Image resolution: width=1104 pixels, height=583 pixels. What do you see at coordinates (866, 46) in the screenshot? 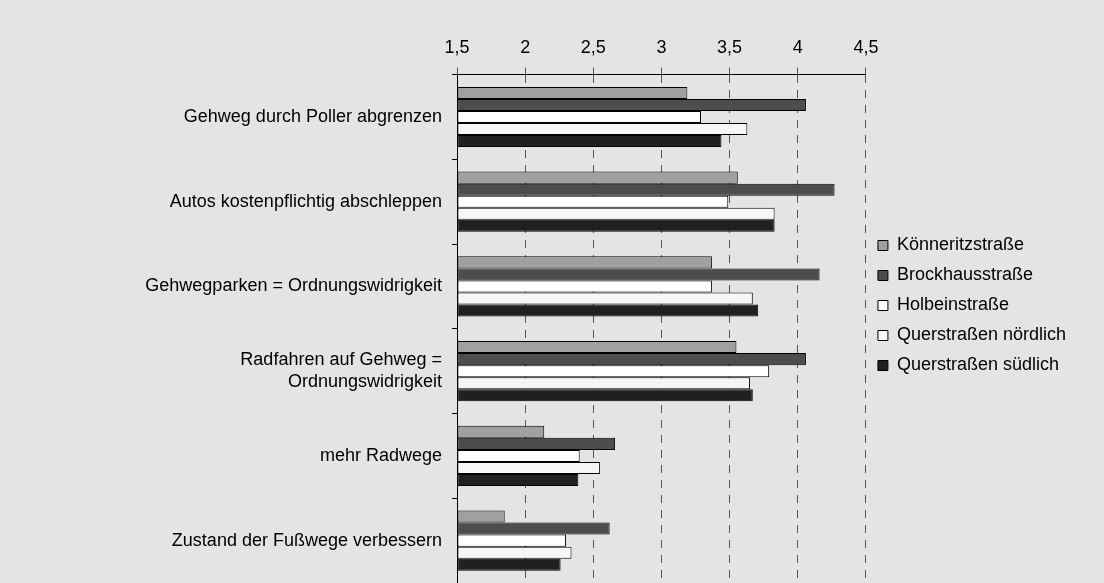
I see `x-tick-label: 4,5` at bounding box center [866, 46].